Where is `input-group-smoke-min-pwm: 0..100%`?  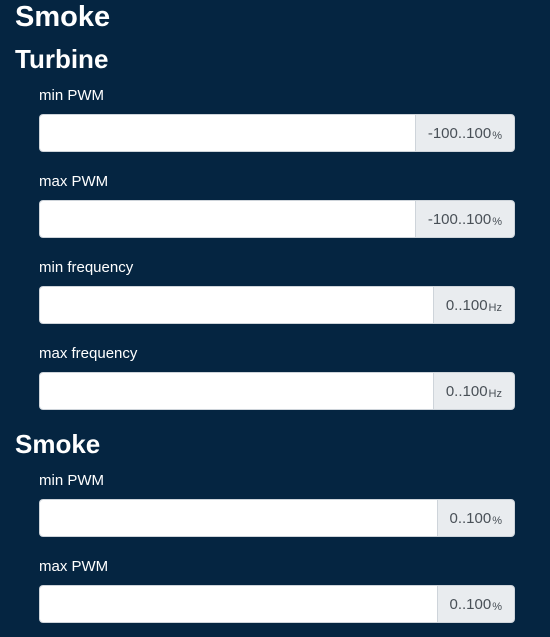
input-group-smoke-min-pwm: 0..100% is located at coordinates (277, 518).